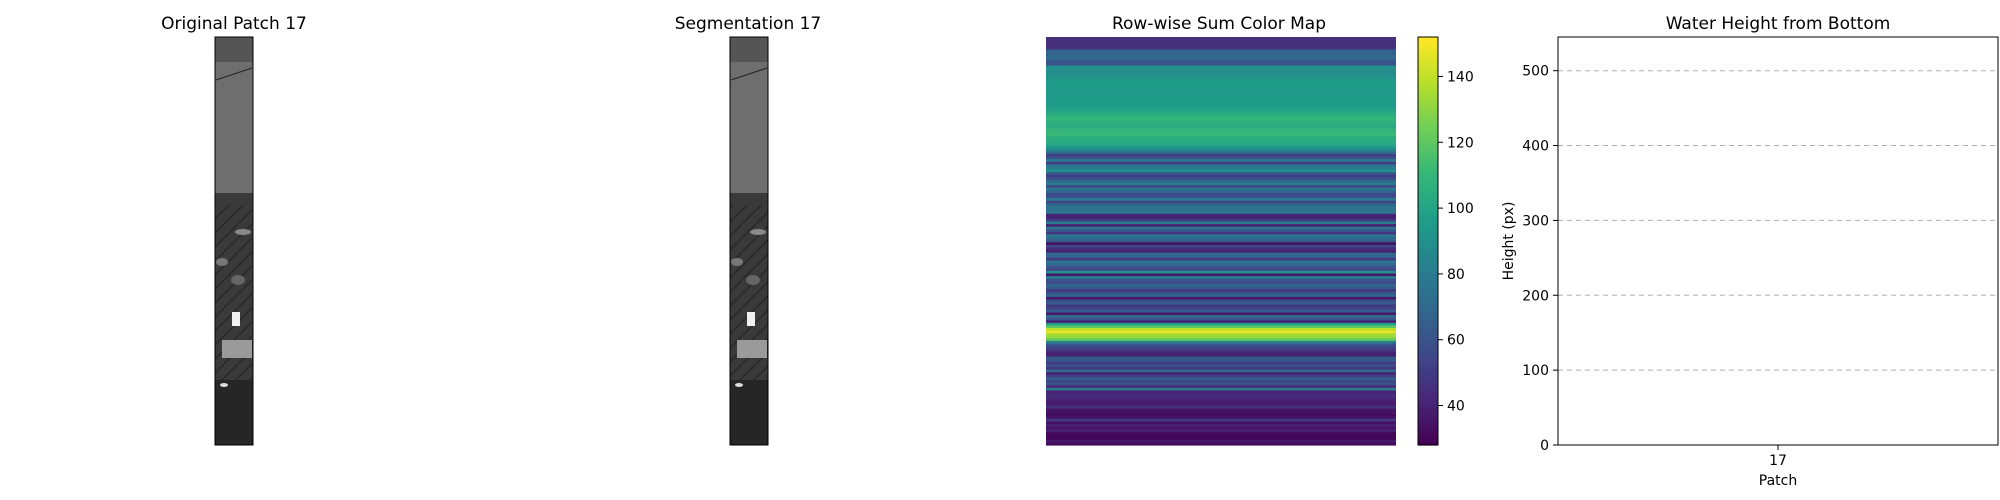  What do you see at coordinates (1778, 220) in the screenshot?
I see `bar-chart-gridlines` at bounding box center [1778, 220].